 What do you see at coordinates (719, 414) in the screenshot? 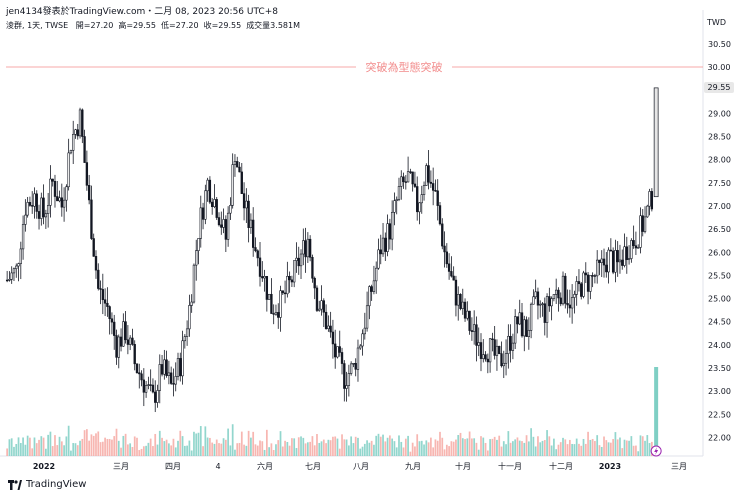
I see `y-tick-label: 22.50` at bounding box center [719, 414].